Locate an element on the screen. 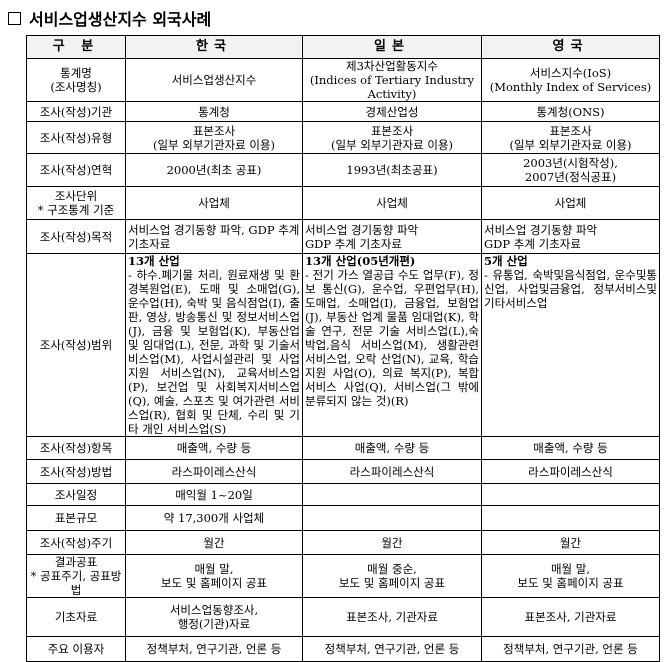 The width and height of the screenshot is (672, 662). cell-japan: 1993년(최초공표) is located at coordinates (392, 170).